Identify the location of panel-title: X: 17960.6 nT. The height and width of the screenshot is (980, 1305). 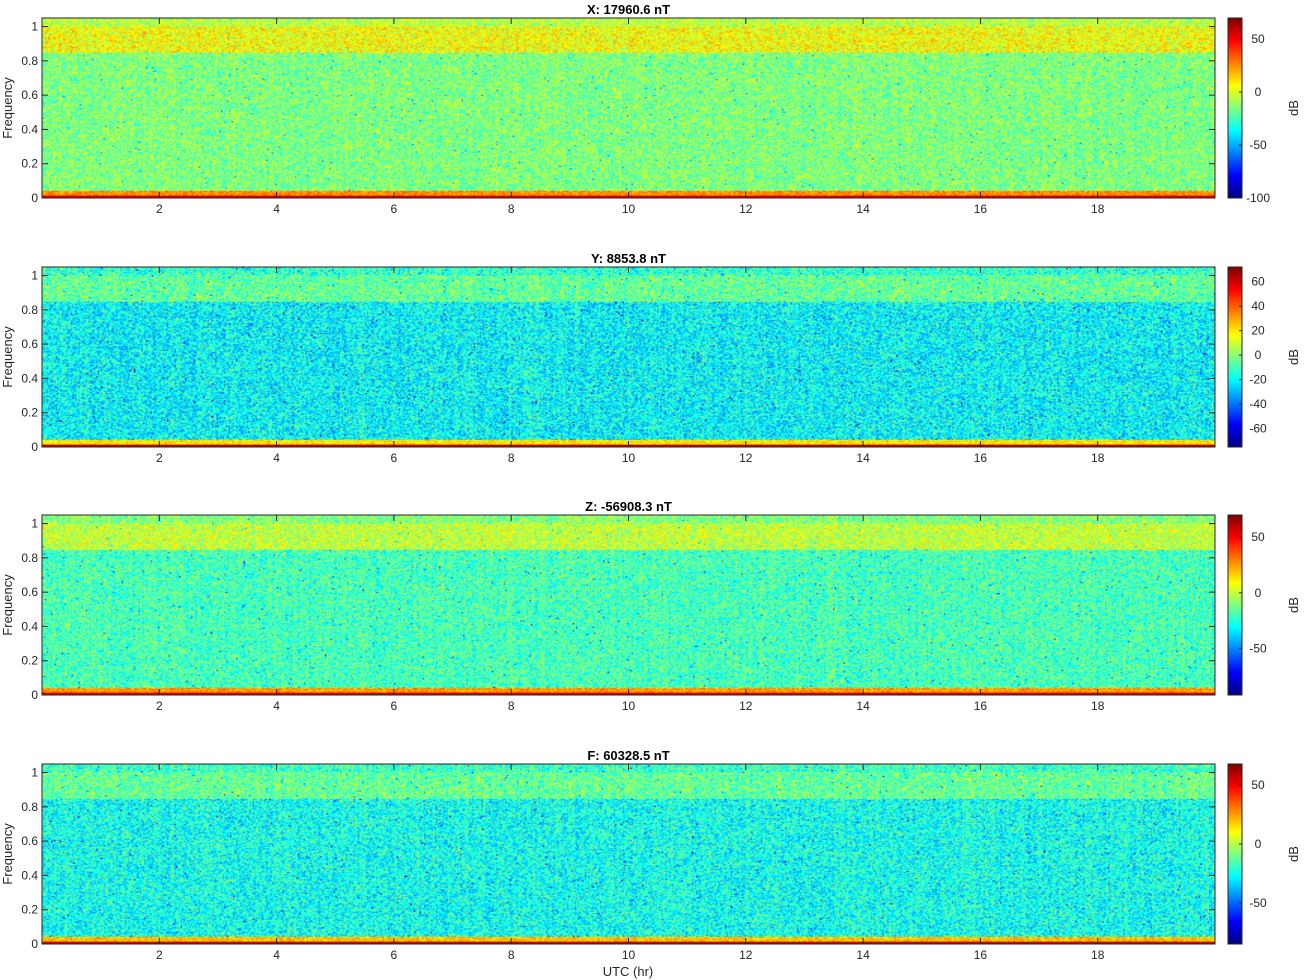
(628, 9).